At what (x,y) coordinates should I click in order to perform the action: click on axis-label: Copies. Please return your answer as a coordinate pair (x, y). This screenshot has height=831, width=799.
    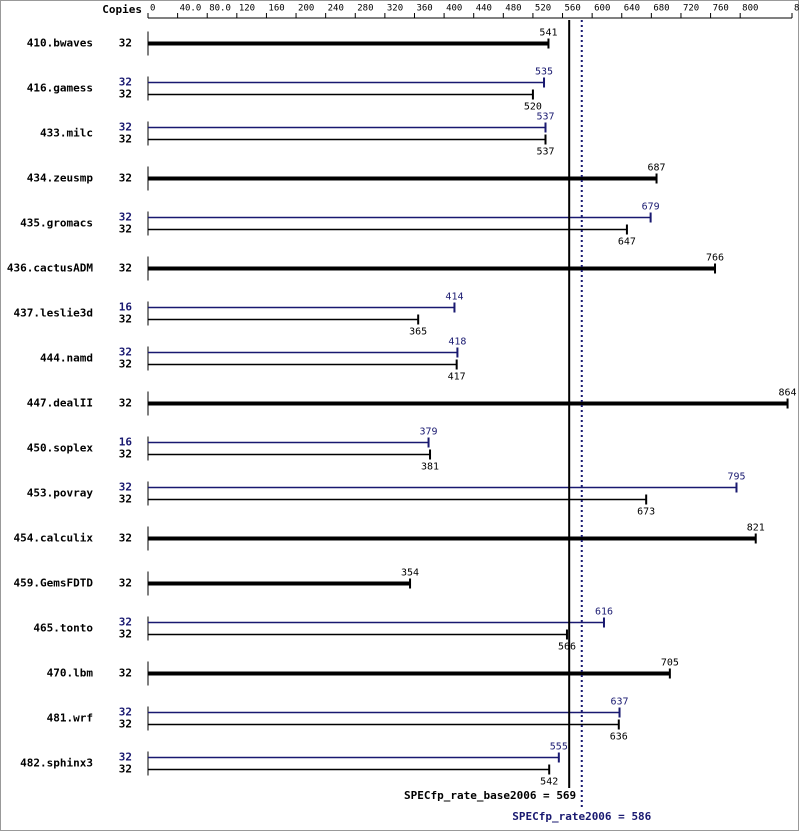
    Looking at the image, I should click on (122, 9).